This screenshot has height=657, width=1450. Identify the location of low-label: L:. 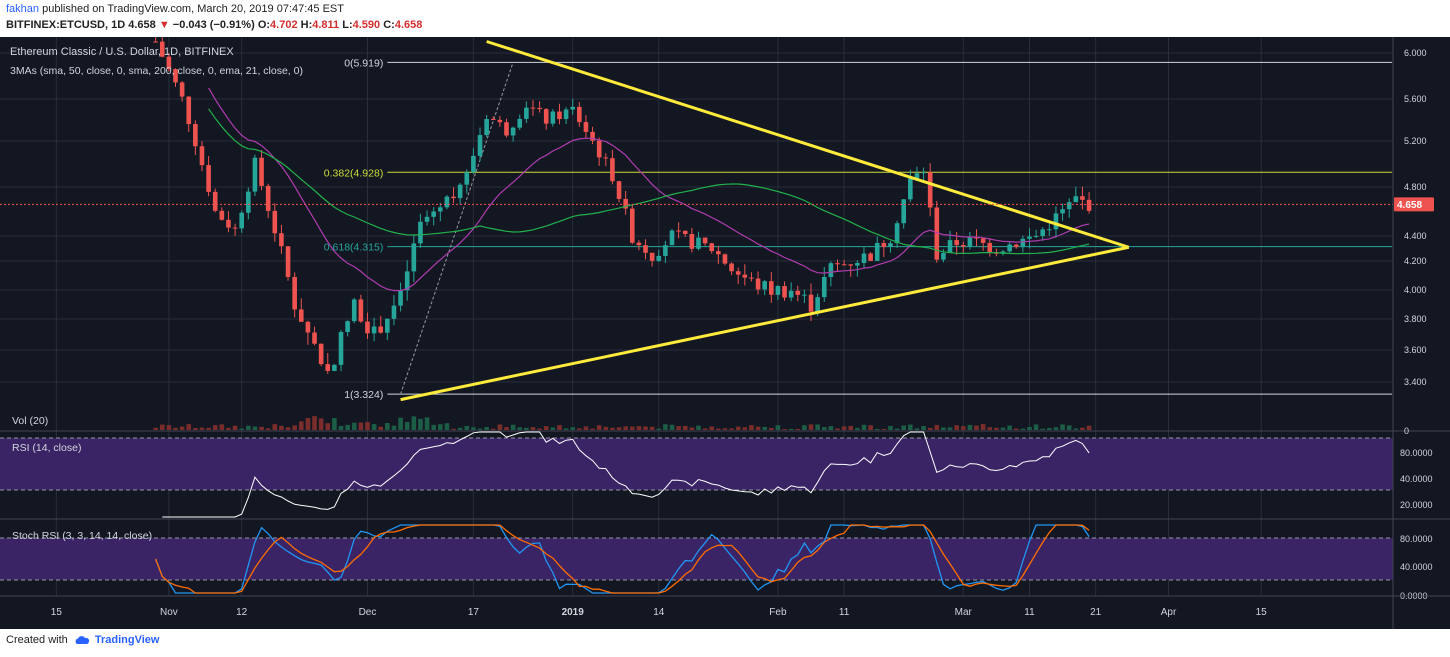
(347, 25).